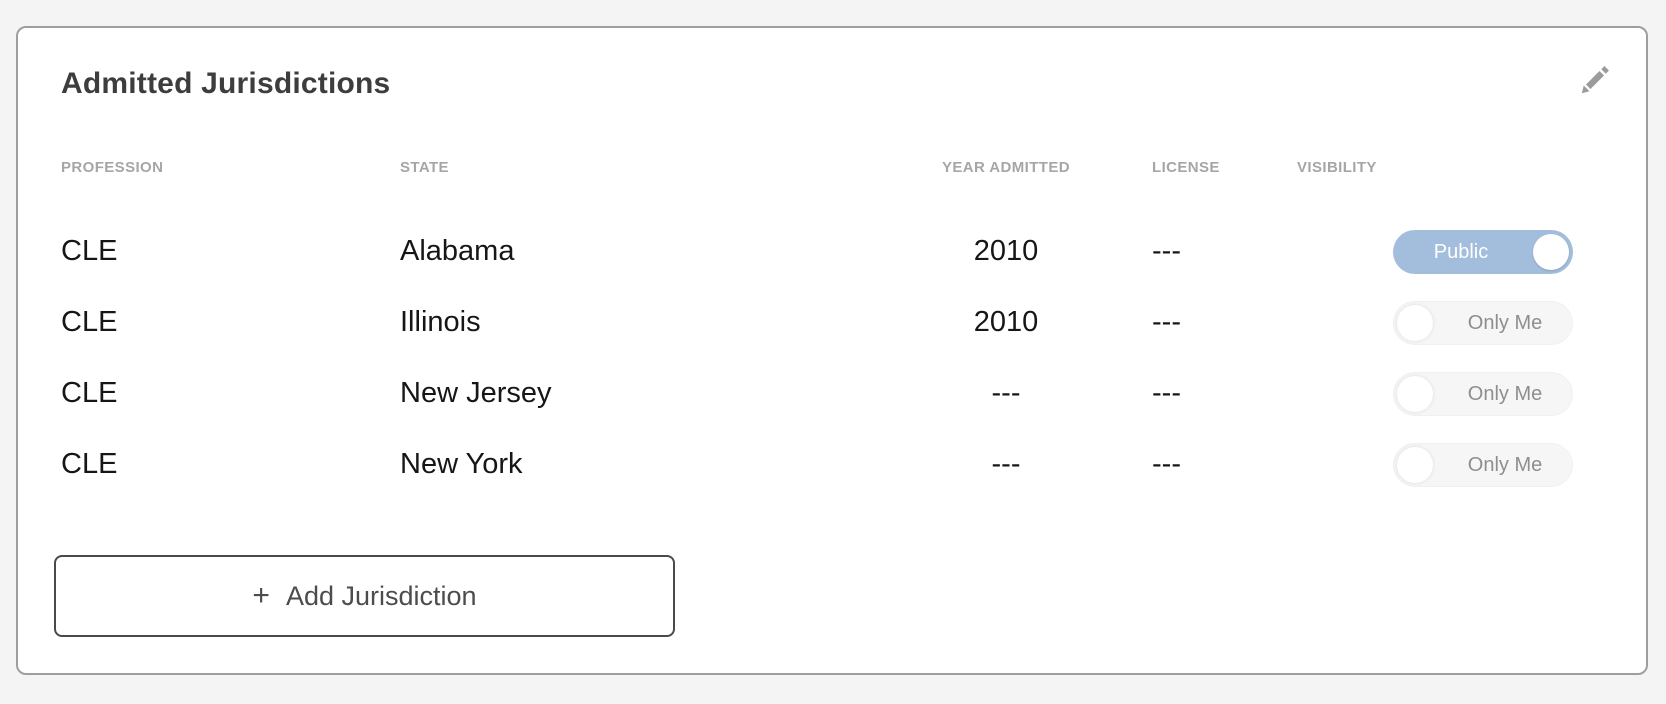 The image size is (1666, 704). Describe the element at coordinates (832, 322) in the screenshot. I see `table-row: CLE Illinois 2010 --- Only Me` at that location.